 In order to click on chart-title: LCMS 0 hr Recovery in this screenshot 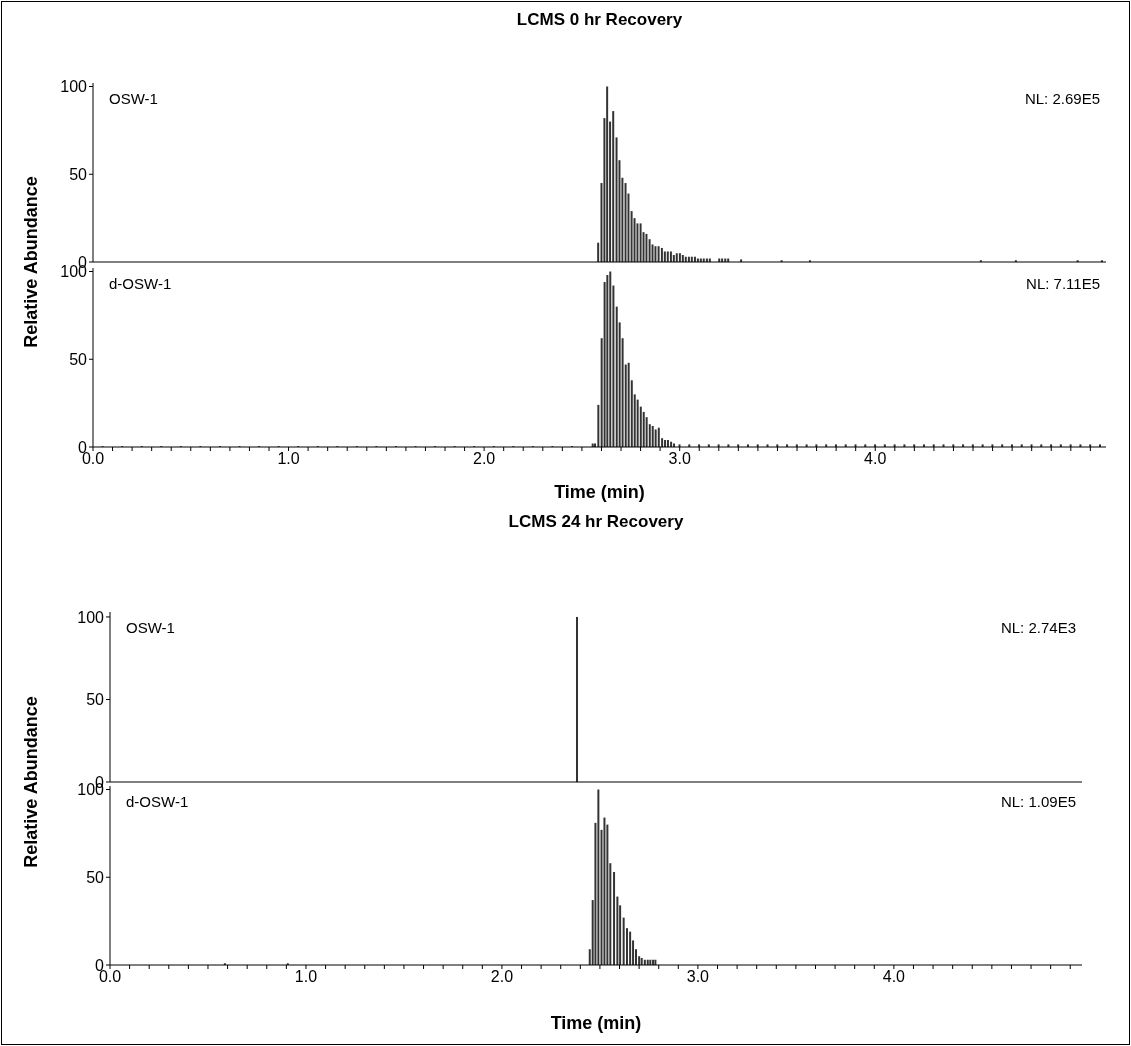, I will do `click(599, 20)`.